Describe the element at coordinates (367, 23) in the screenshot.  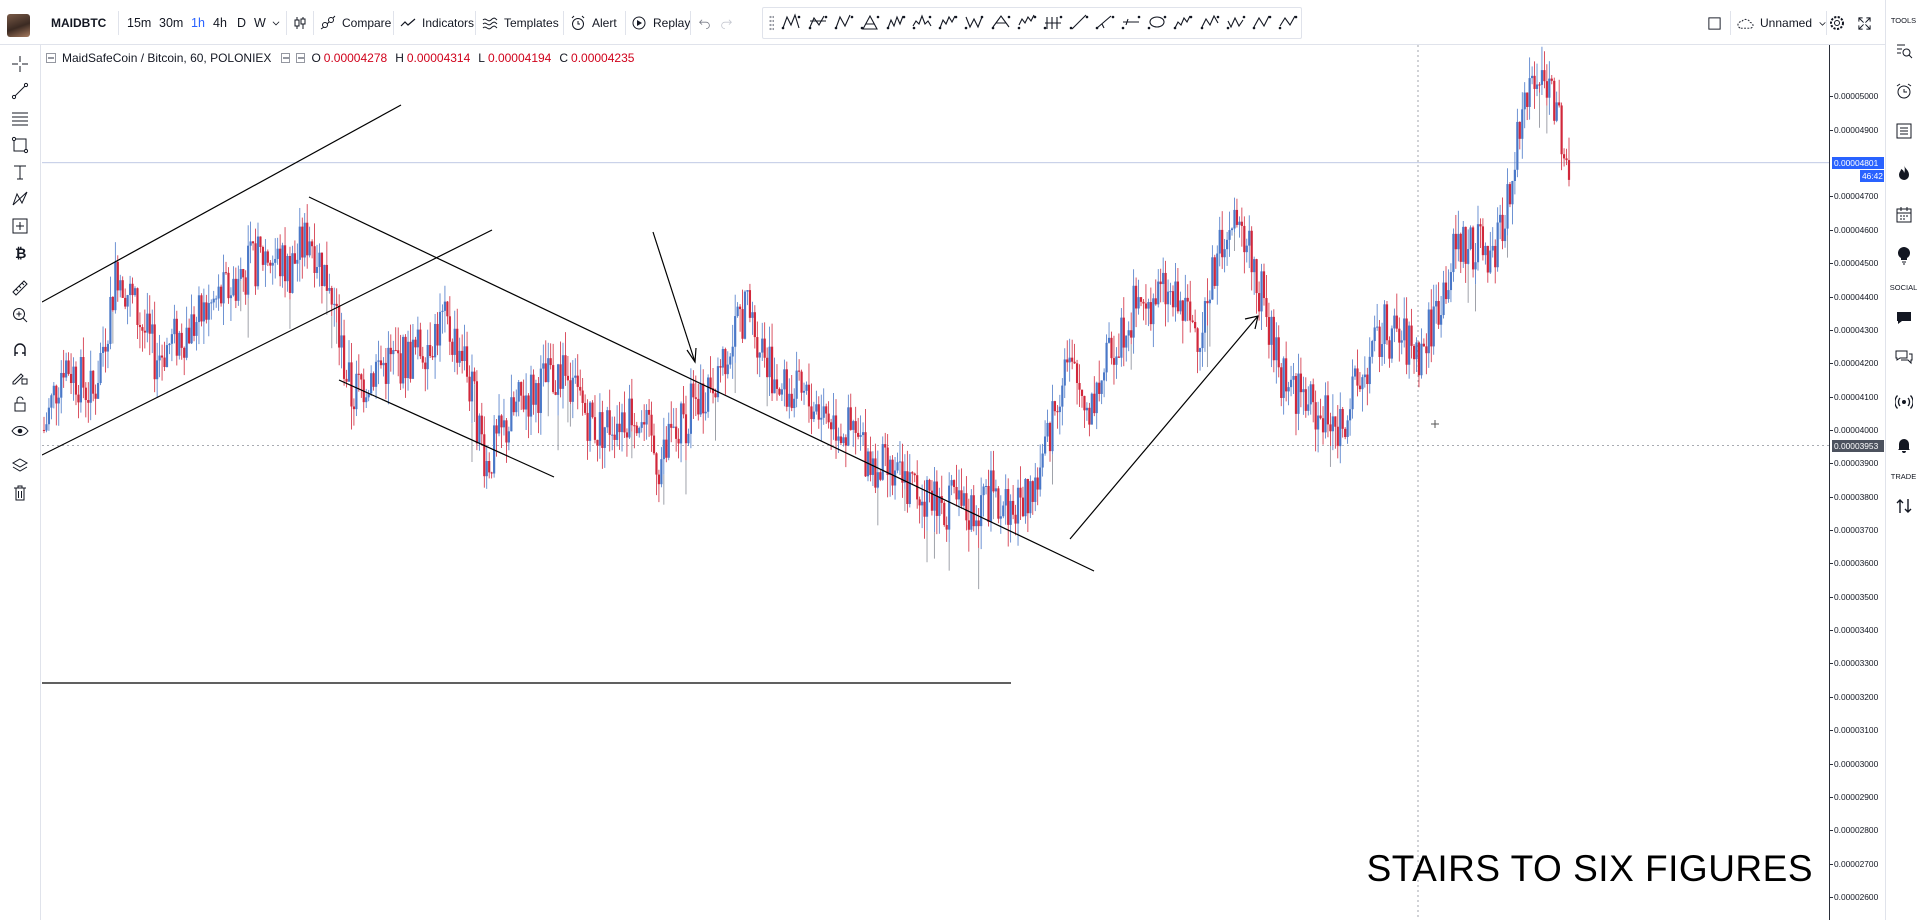
I see `compare-label: Compare` at that location.